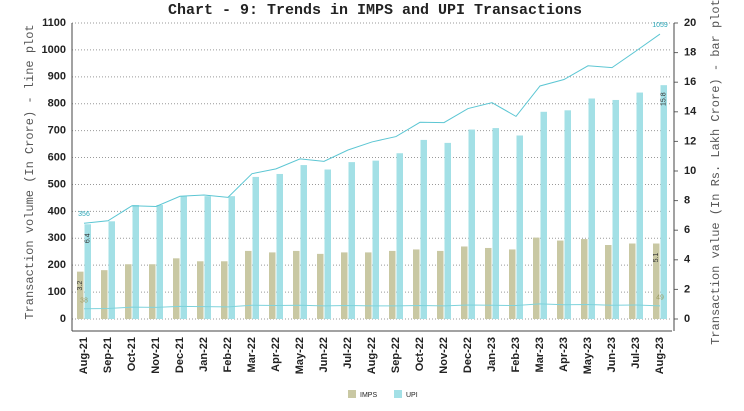 The height and width of the screenshot is (411, 744). I want to click on bar-label: 6.4, so click(88, 238).